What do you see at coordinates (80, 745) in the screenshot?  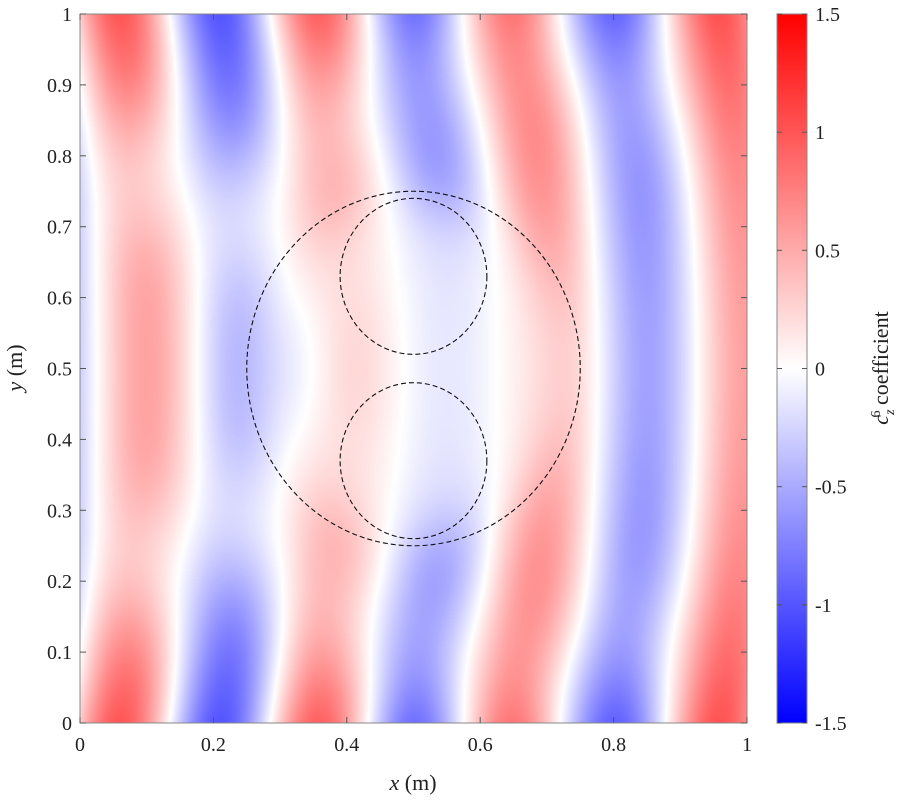 I see `x-tick-label: 0` at bounding box center [80, 745].